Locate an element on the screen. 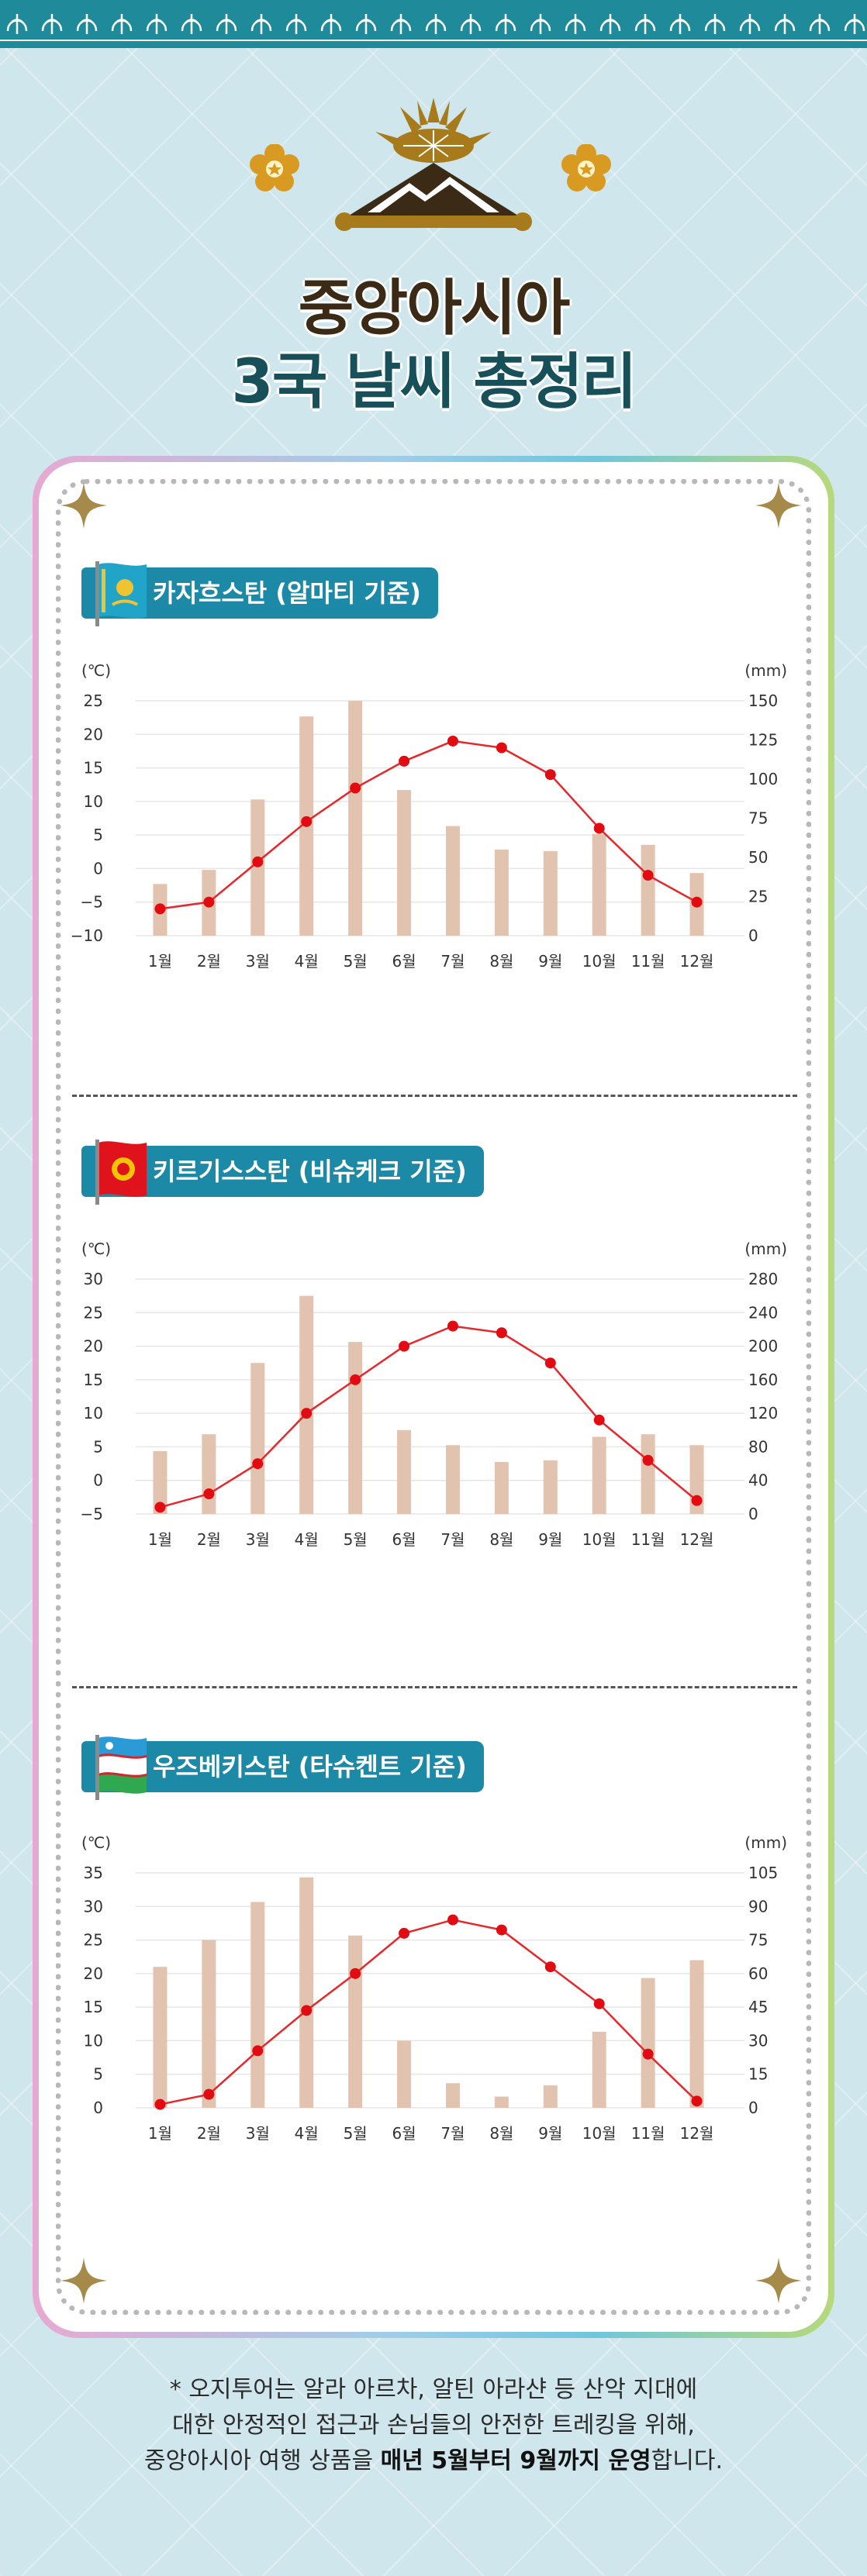  footnote-line3-text: 중앙아시아 여행 상품을 is located at coordinates (262, 2460).